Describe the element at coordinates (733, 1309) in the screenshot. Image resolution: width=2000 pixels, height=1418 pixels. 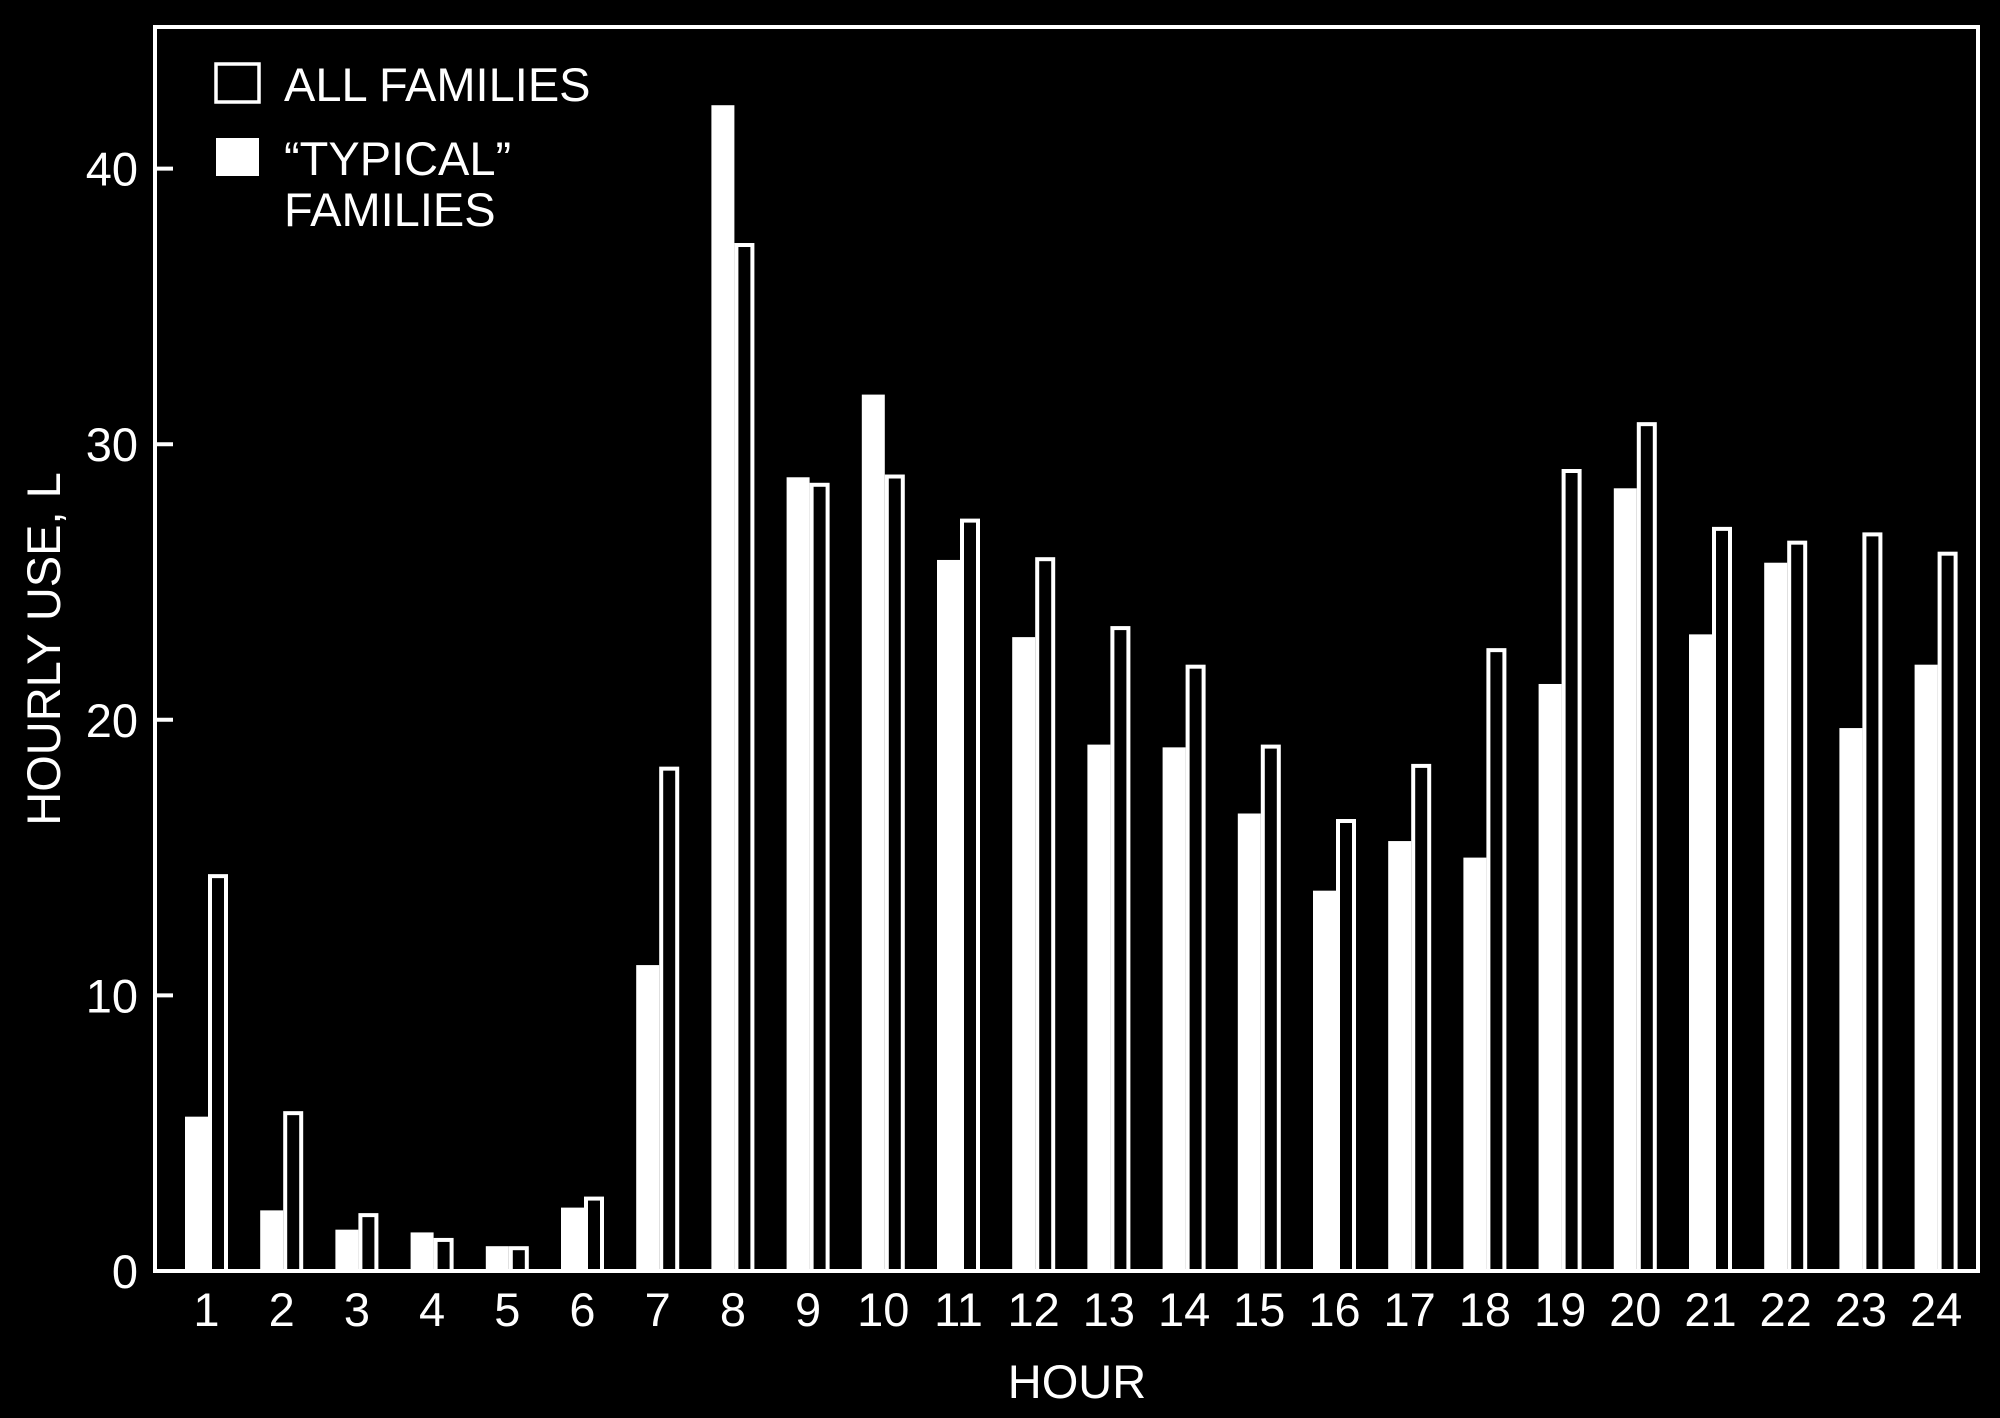
I see `x-tick-label-8: 8` at that location.